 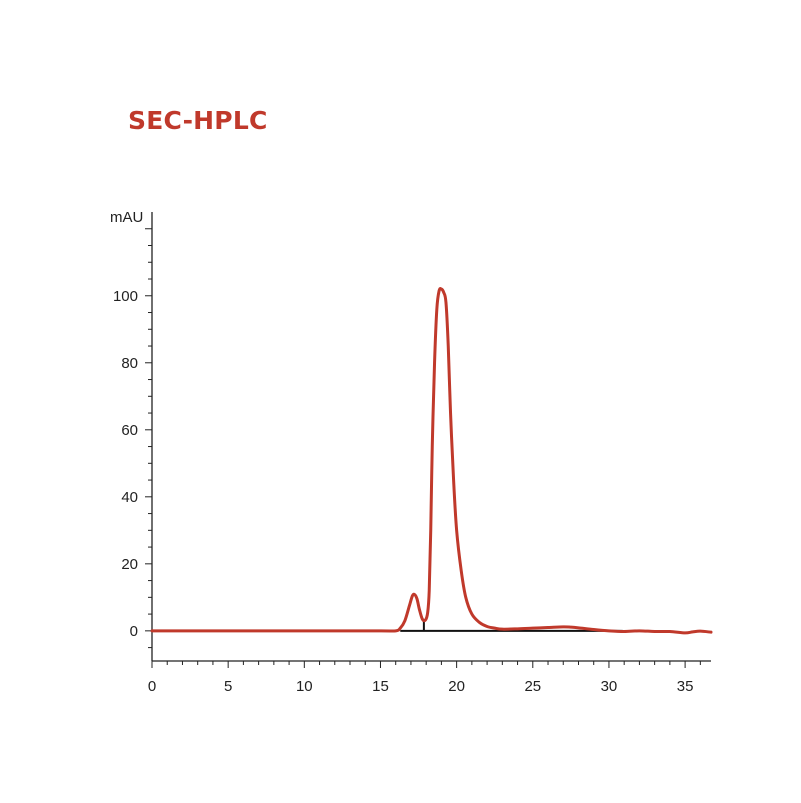 What do you see at coordinates (198, 120) in the screenshot?
I see `chart-title: SEC-HPLC` at bounding box center [198, 120].